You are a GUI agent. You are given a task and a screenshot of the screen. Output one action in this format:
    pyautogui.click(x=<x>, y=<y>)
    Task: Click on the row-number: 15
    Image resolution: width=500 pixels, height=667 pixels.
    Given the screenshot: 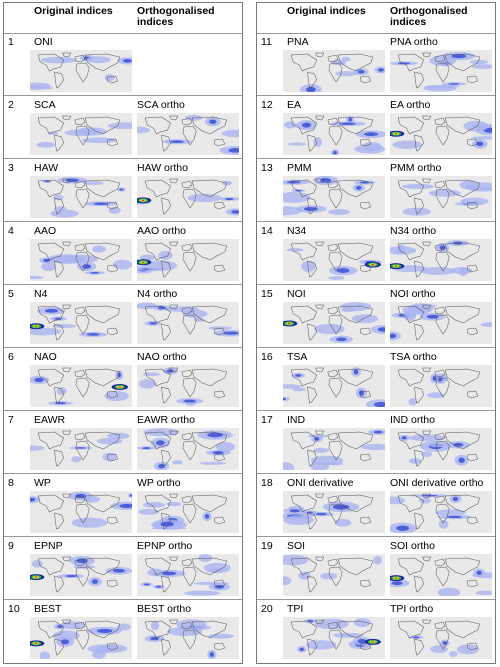 What is the action you would take?
    pyautogui.click(x=267, y=294)
    